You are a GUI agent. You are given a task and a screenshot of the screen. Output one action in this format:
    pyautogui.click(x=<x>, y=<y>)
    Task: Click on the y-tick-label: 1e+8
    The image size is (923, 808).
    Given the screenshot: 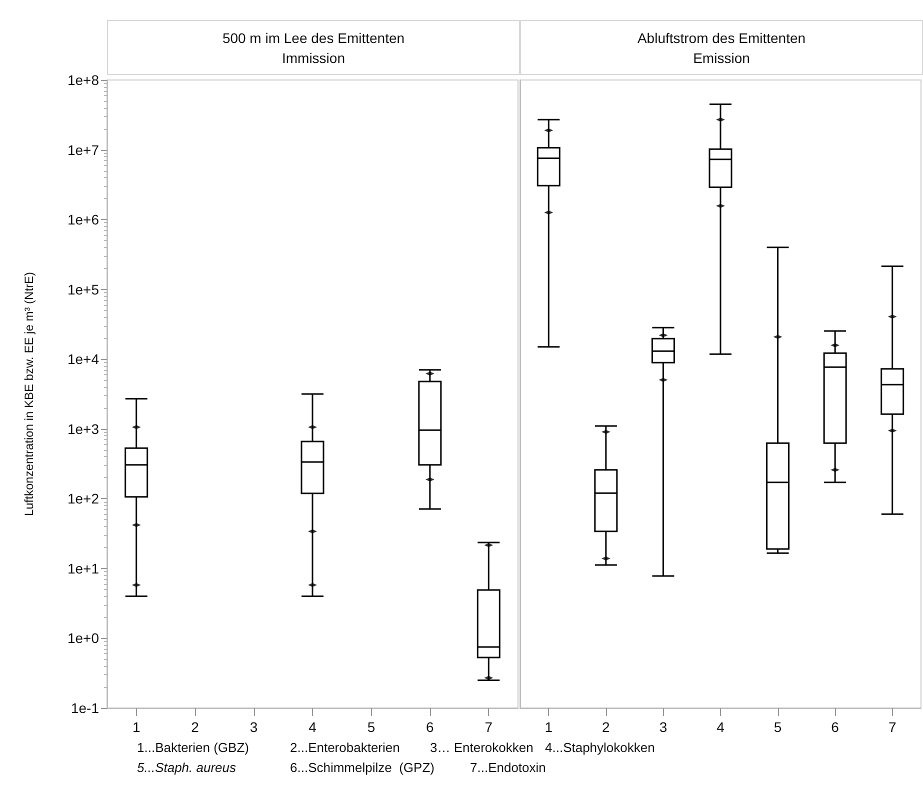 What is the action you would take?
    pyautogui.click(x=83, y=80)
    